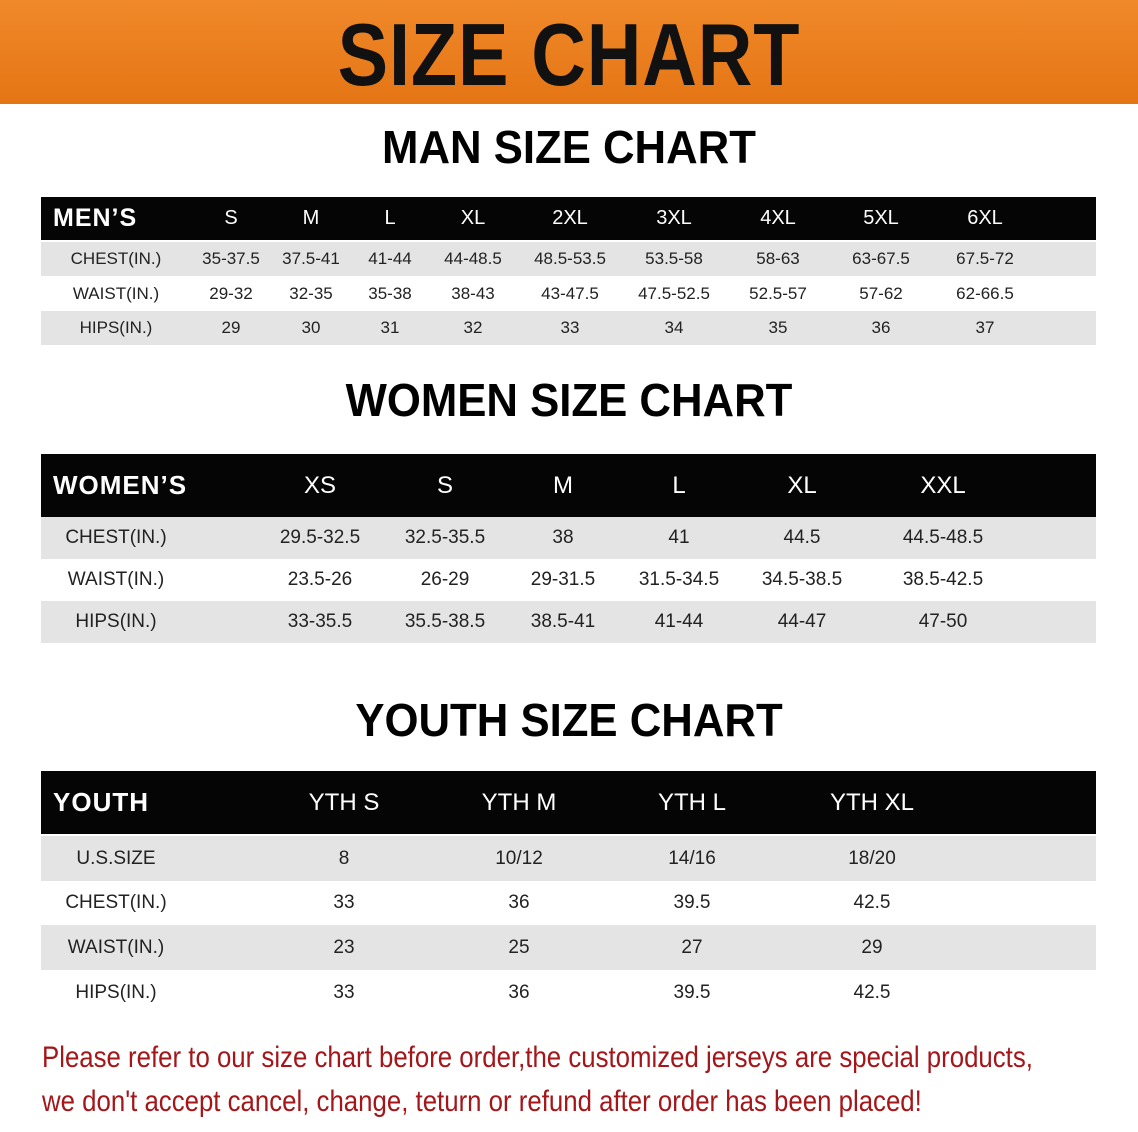 The height and width of the screenshot is (1132, 1138). I want to click on table-cell: 34.5-38.5, so click(802, 579).